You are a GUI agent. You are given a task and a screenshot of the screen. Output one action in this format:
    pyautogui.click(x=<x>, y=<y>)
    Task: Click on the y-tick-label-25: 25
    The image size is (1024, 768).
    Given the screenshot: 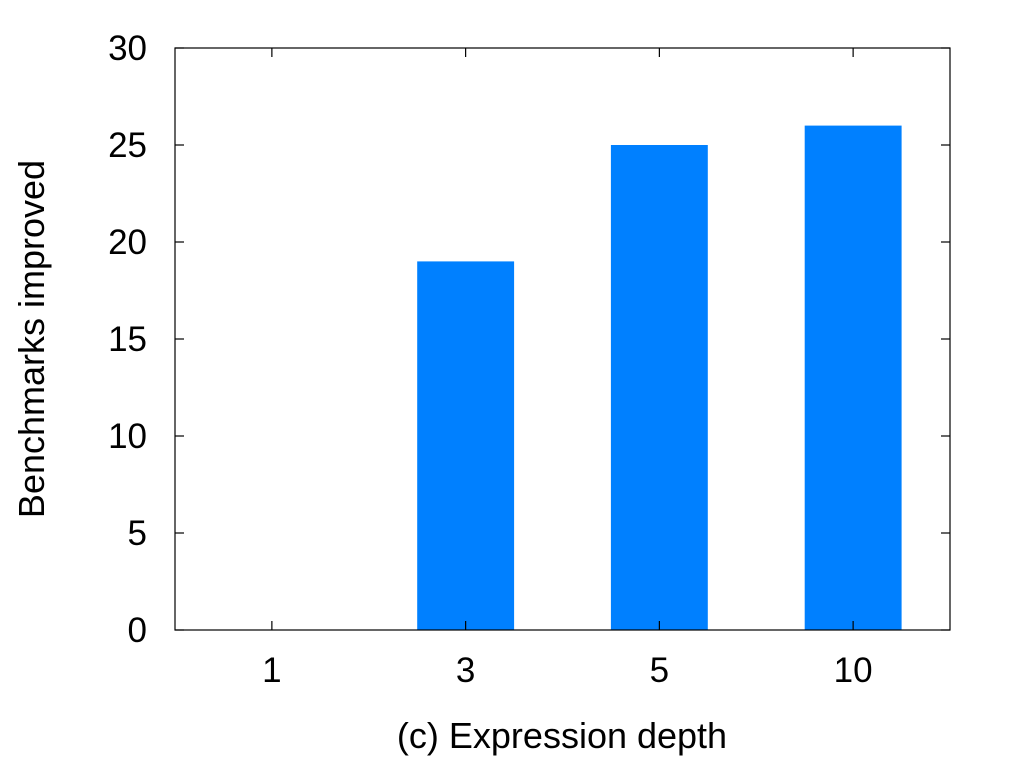 What is the action you would take?
    pyautogui.click(x=127, y=145)
    